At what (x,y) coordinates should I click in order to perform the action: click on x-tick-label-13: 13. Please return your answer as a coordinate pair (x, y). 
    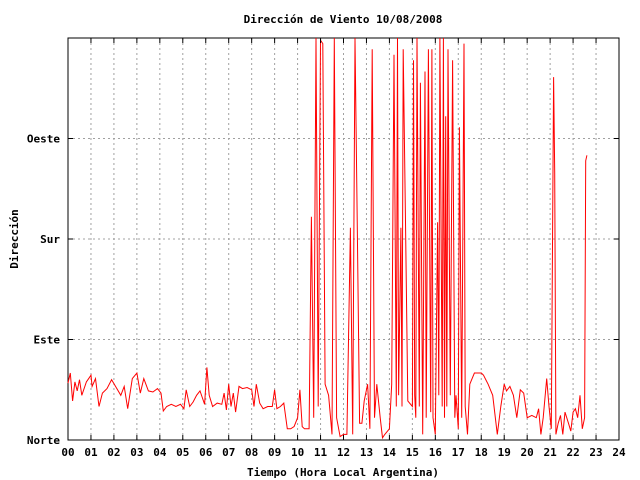
    Looking at the image, I should click on (366, 452).